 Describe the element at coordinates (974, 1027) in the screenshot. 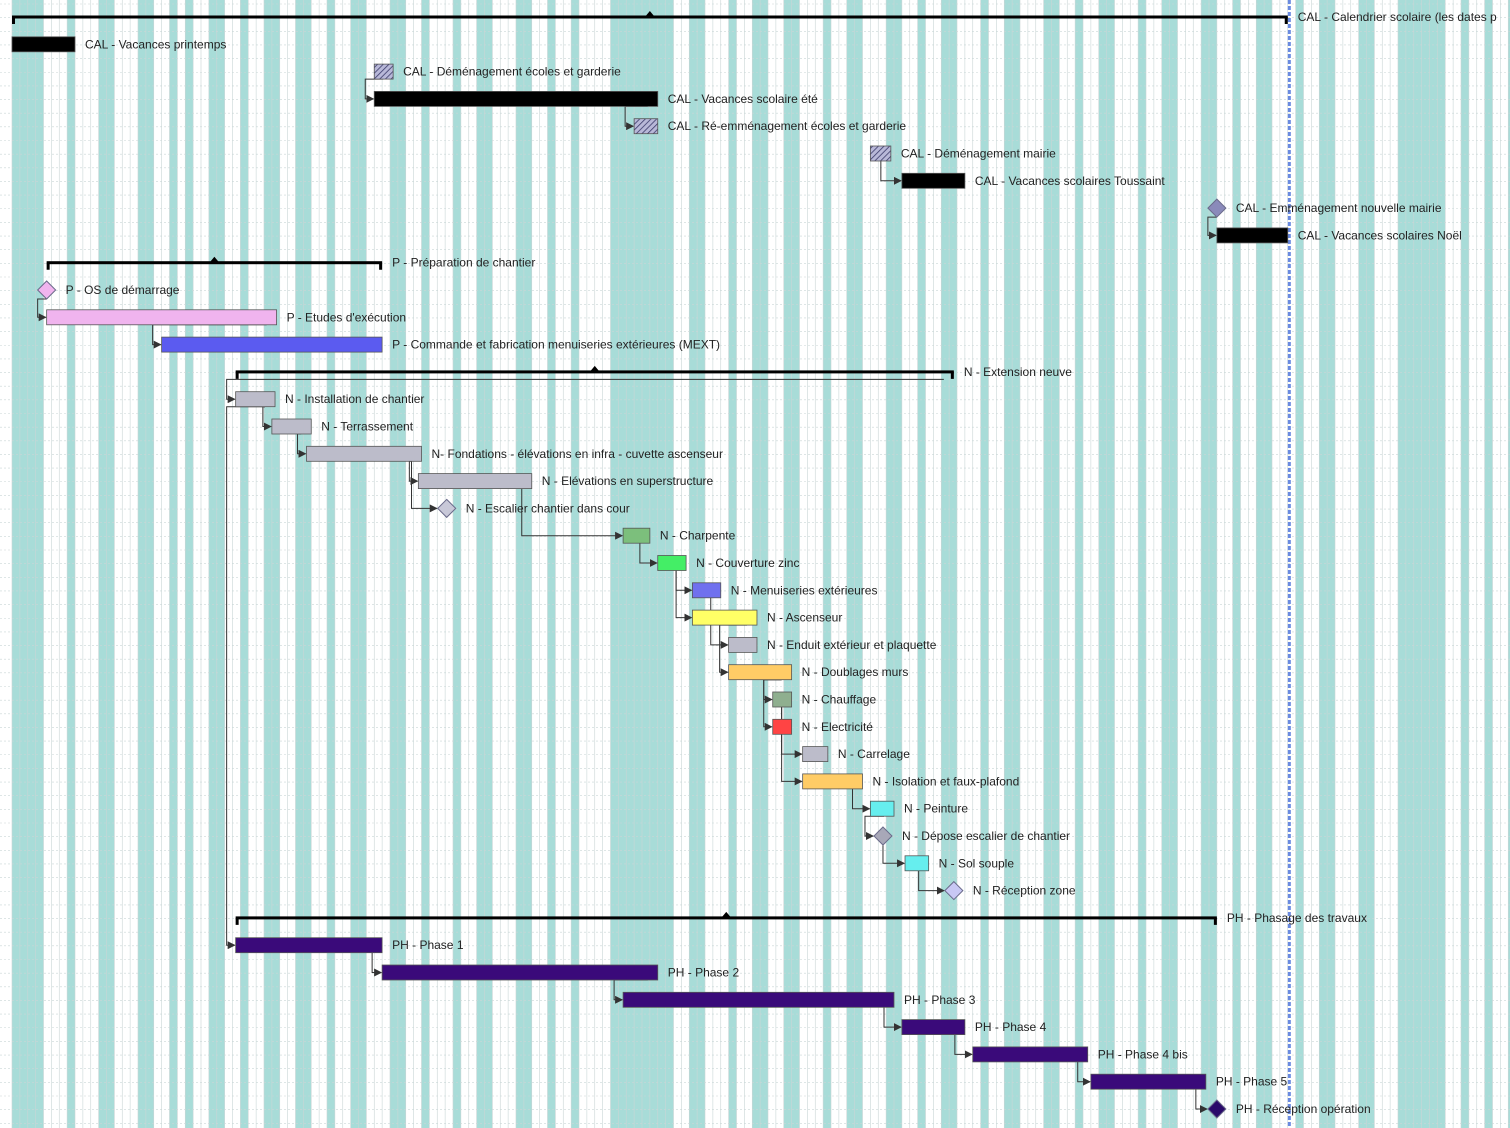

I see `task-37: PH - Phase 4` at that location.